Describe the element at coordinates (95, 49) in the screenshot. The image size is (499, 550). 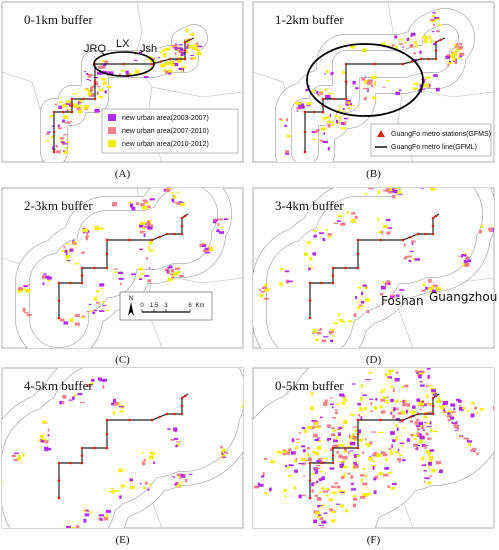
I see `place-label: JRQ` at that location.